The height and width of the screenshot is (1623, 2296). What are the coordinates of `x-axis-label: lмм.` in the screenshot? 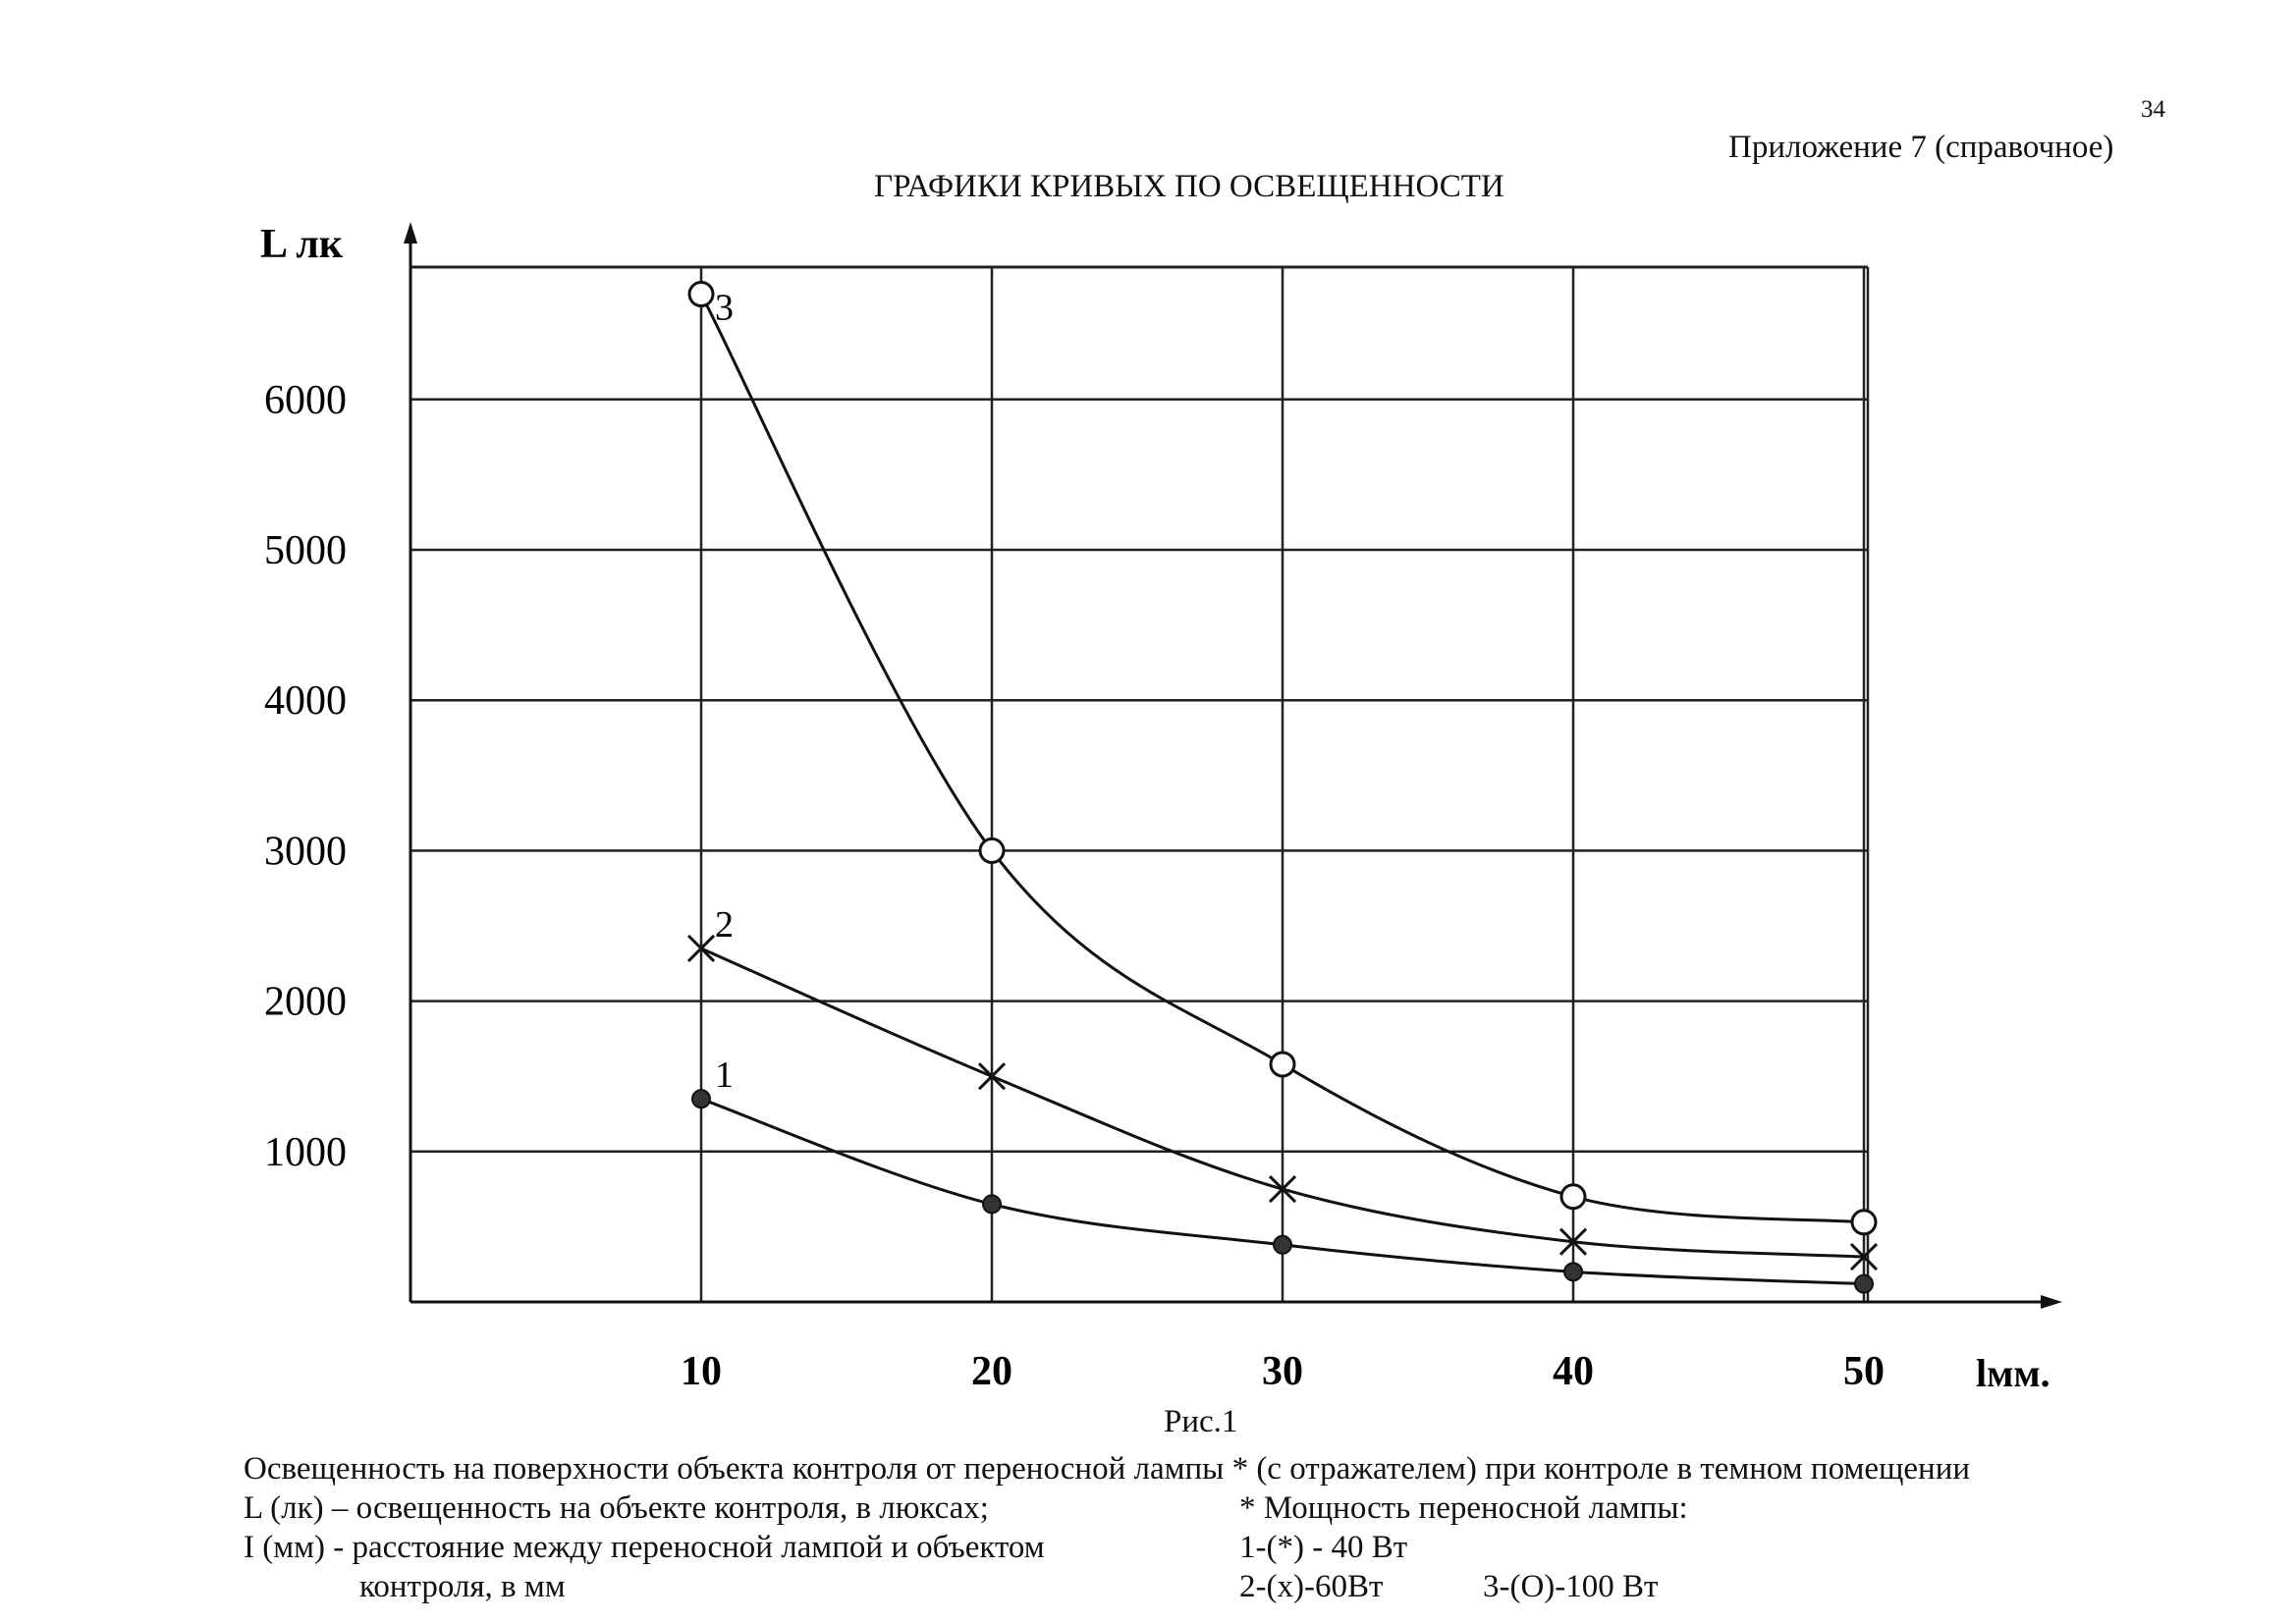 It's located at (2013, 1372).